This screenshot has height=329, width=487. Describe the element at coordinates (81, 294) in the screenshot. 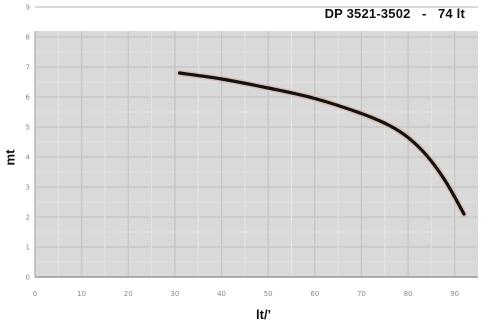

I see `x-tick-label: 10` at that location.